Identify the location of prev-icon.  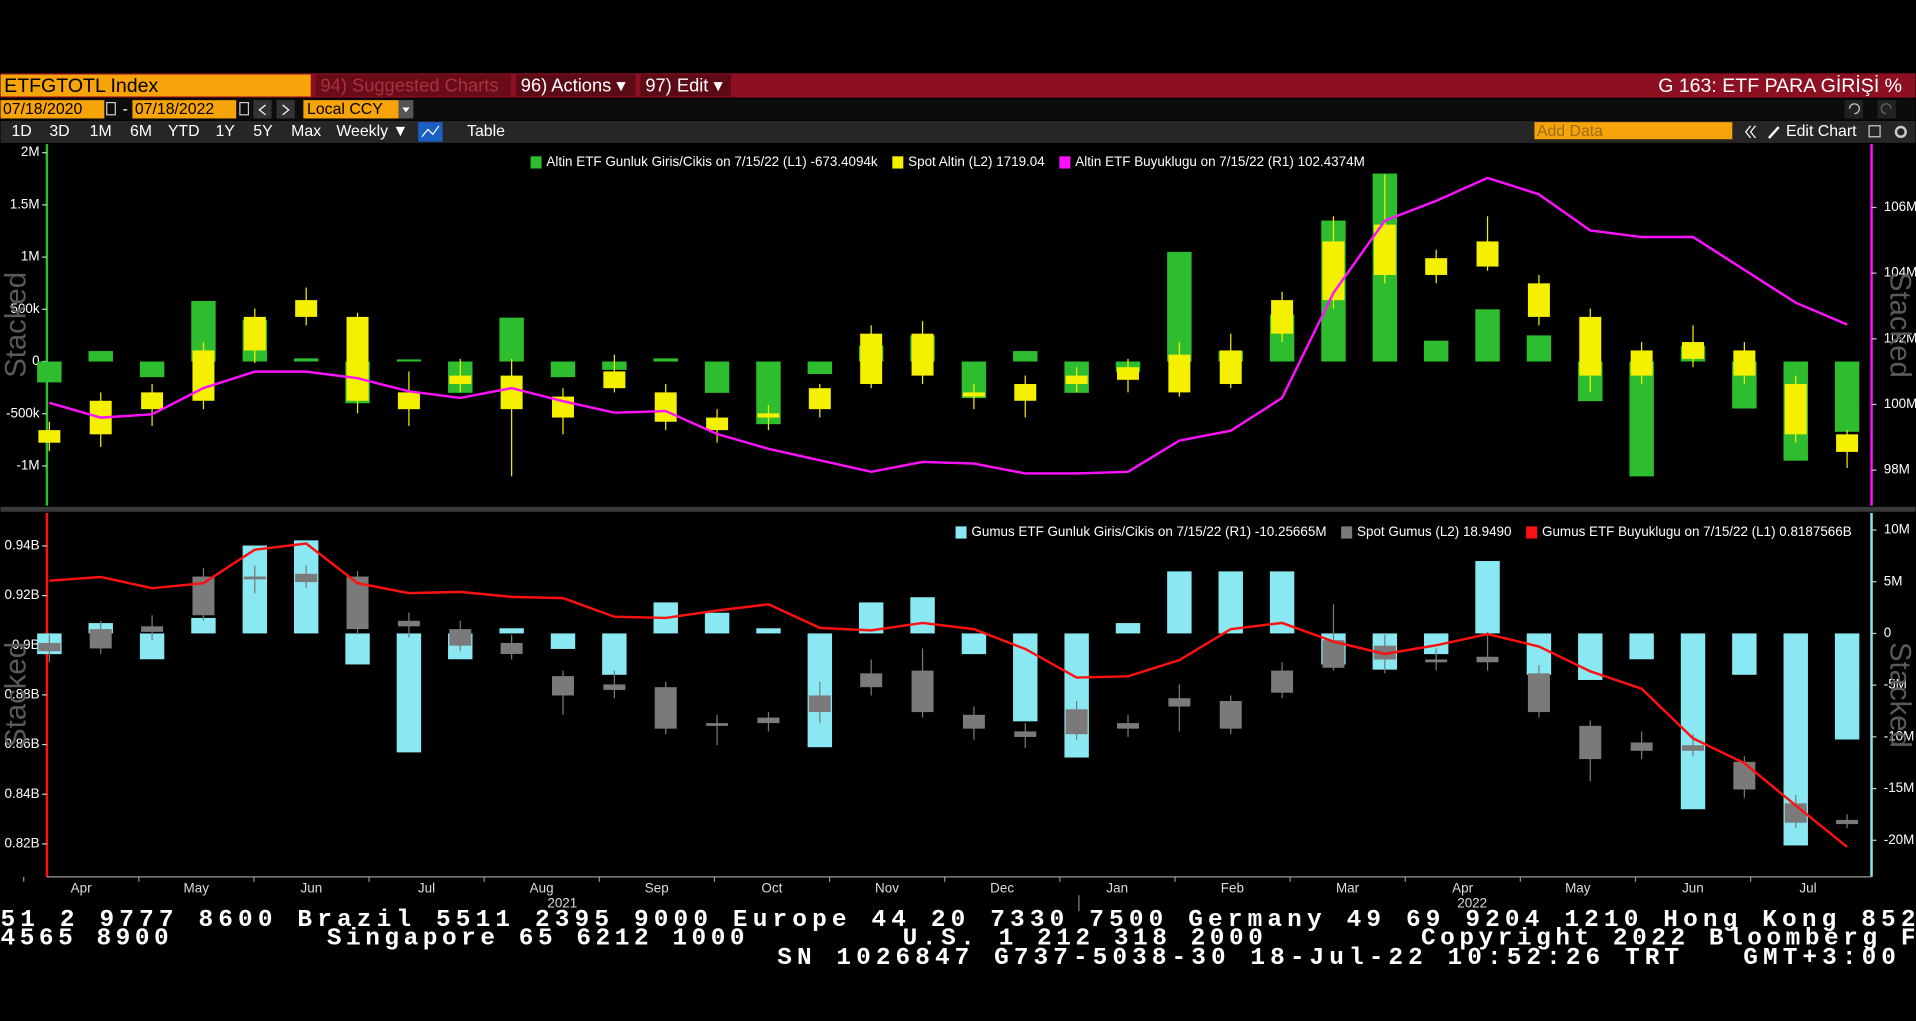
(262, 110).